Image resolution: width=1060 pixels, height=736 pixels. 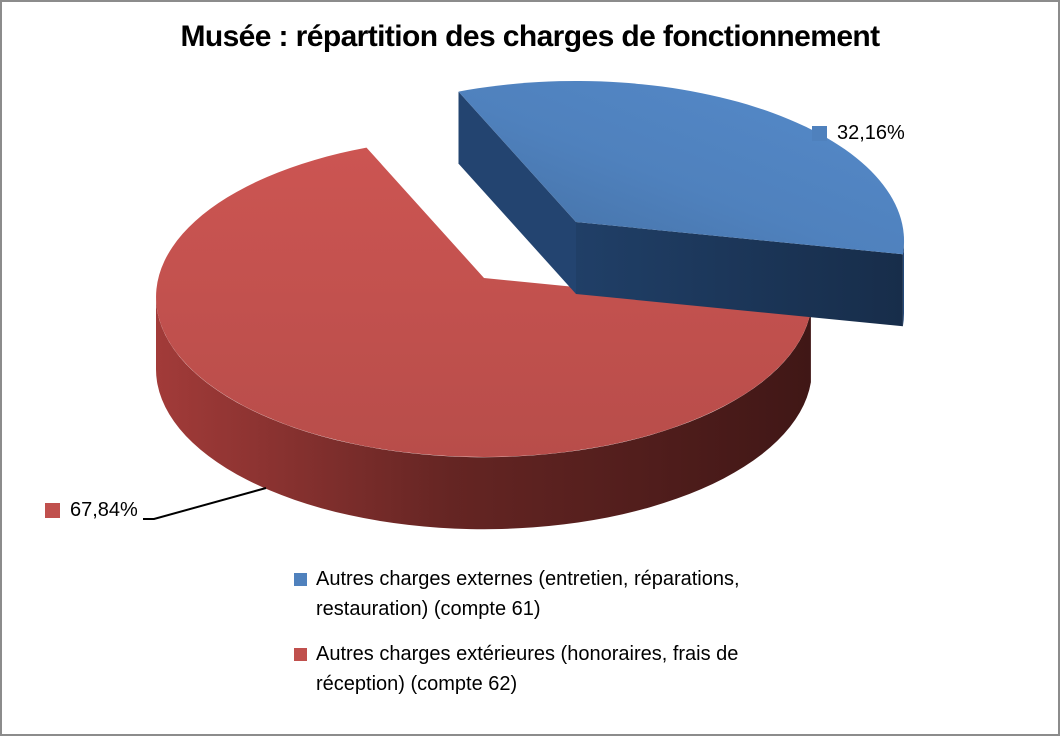 I want to click on data-label-red-value: 67,84%, so click(x=104, y=510).